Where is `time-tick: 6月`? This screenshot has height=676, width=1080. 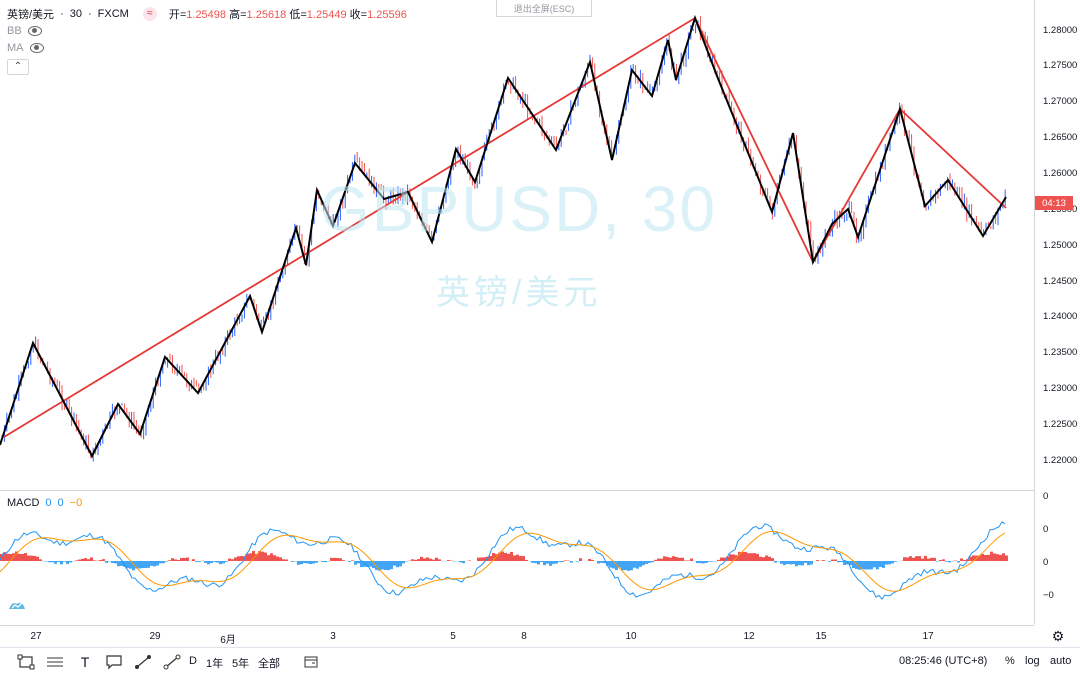
time-tick: 6月 is located at coordinates (228, 638).